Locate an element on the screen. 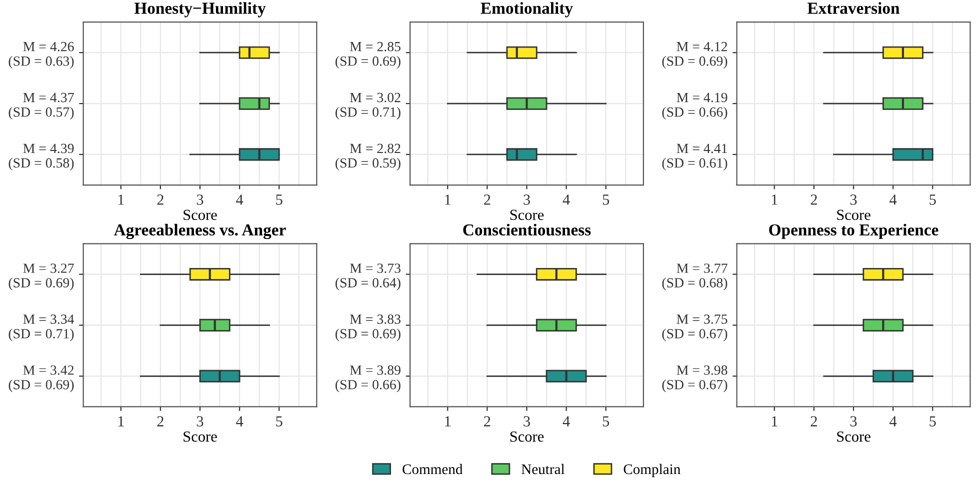  chart-title: Emotionality is located at coordinates (526, 10).